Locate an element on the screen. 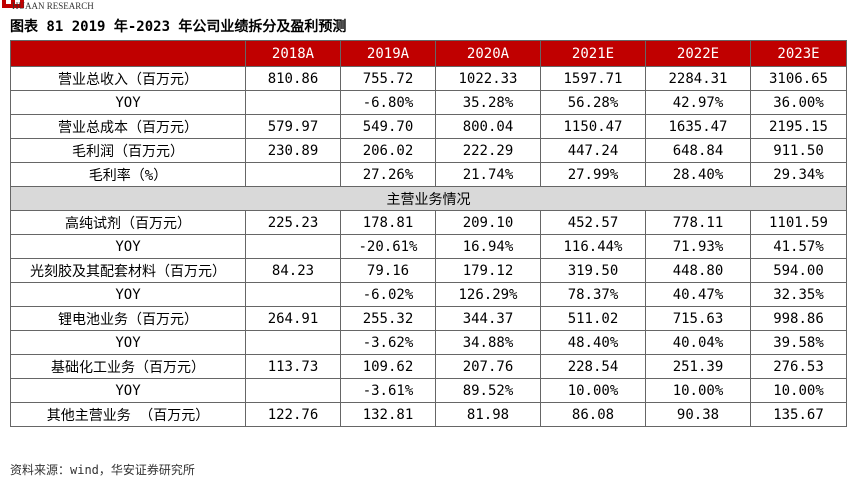 The width and height of the screenshot is (861, 495). table-cell: 225.23 is located at coordinates (293, 222).